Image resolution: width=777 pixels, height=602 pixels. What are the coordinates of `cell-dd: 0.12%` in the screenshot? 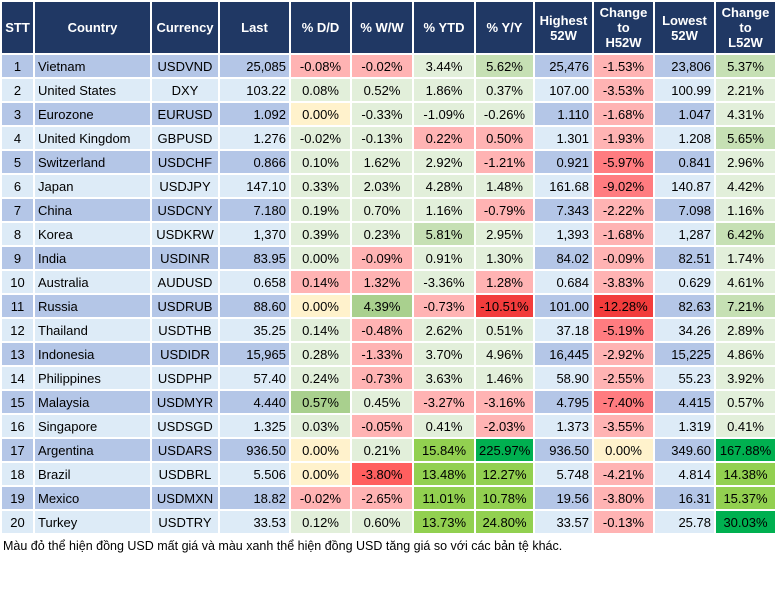 It's located at (320, 522).